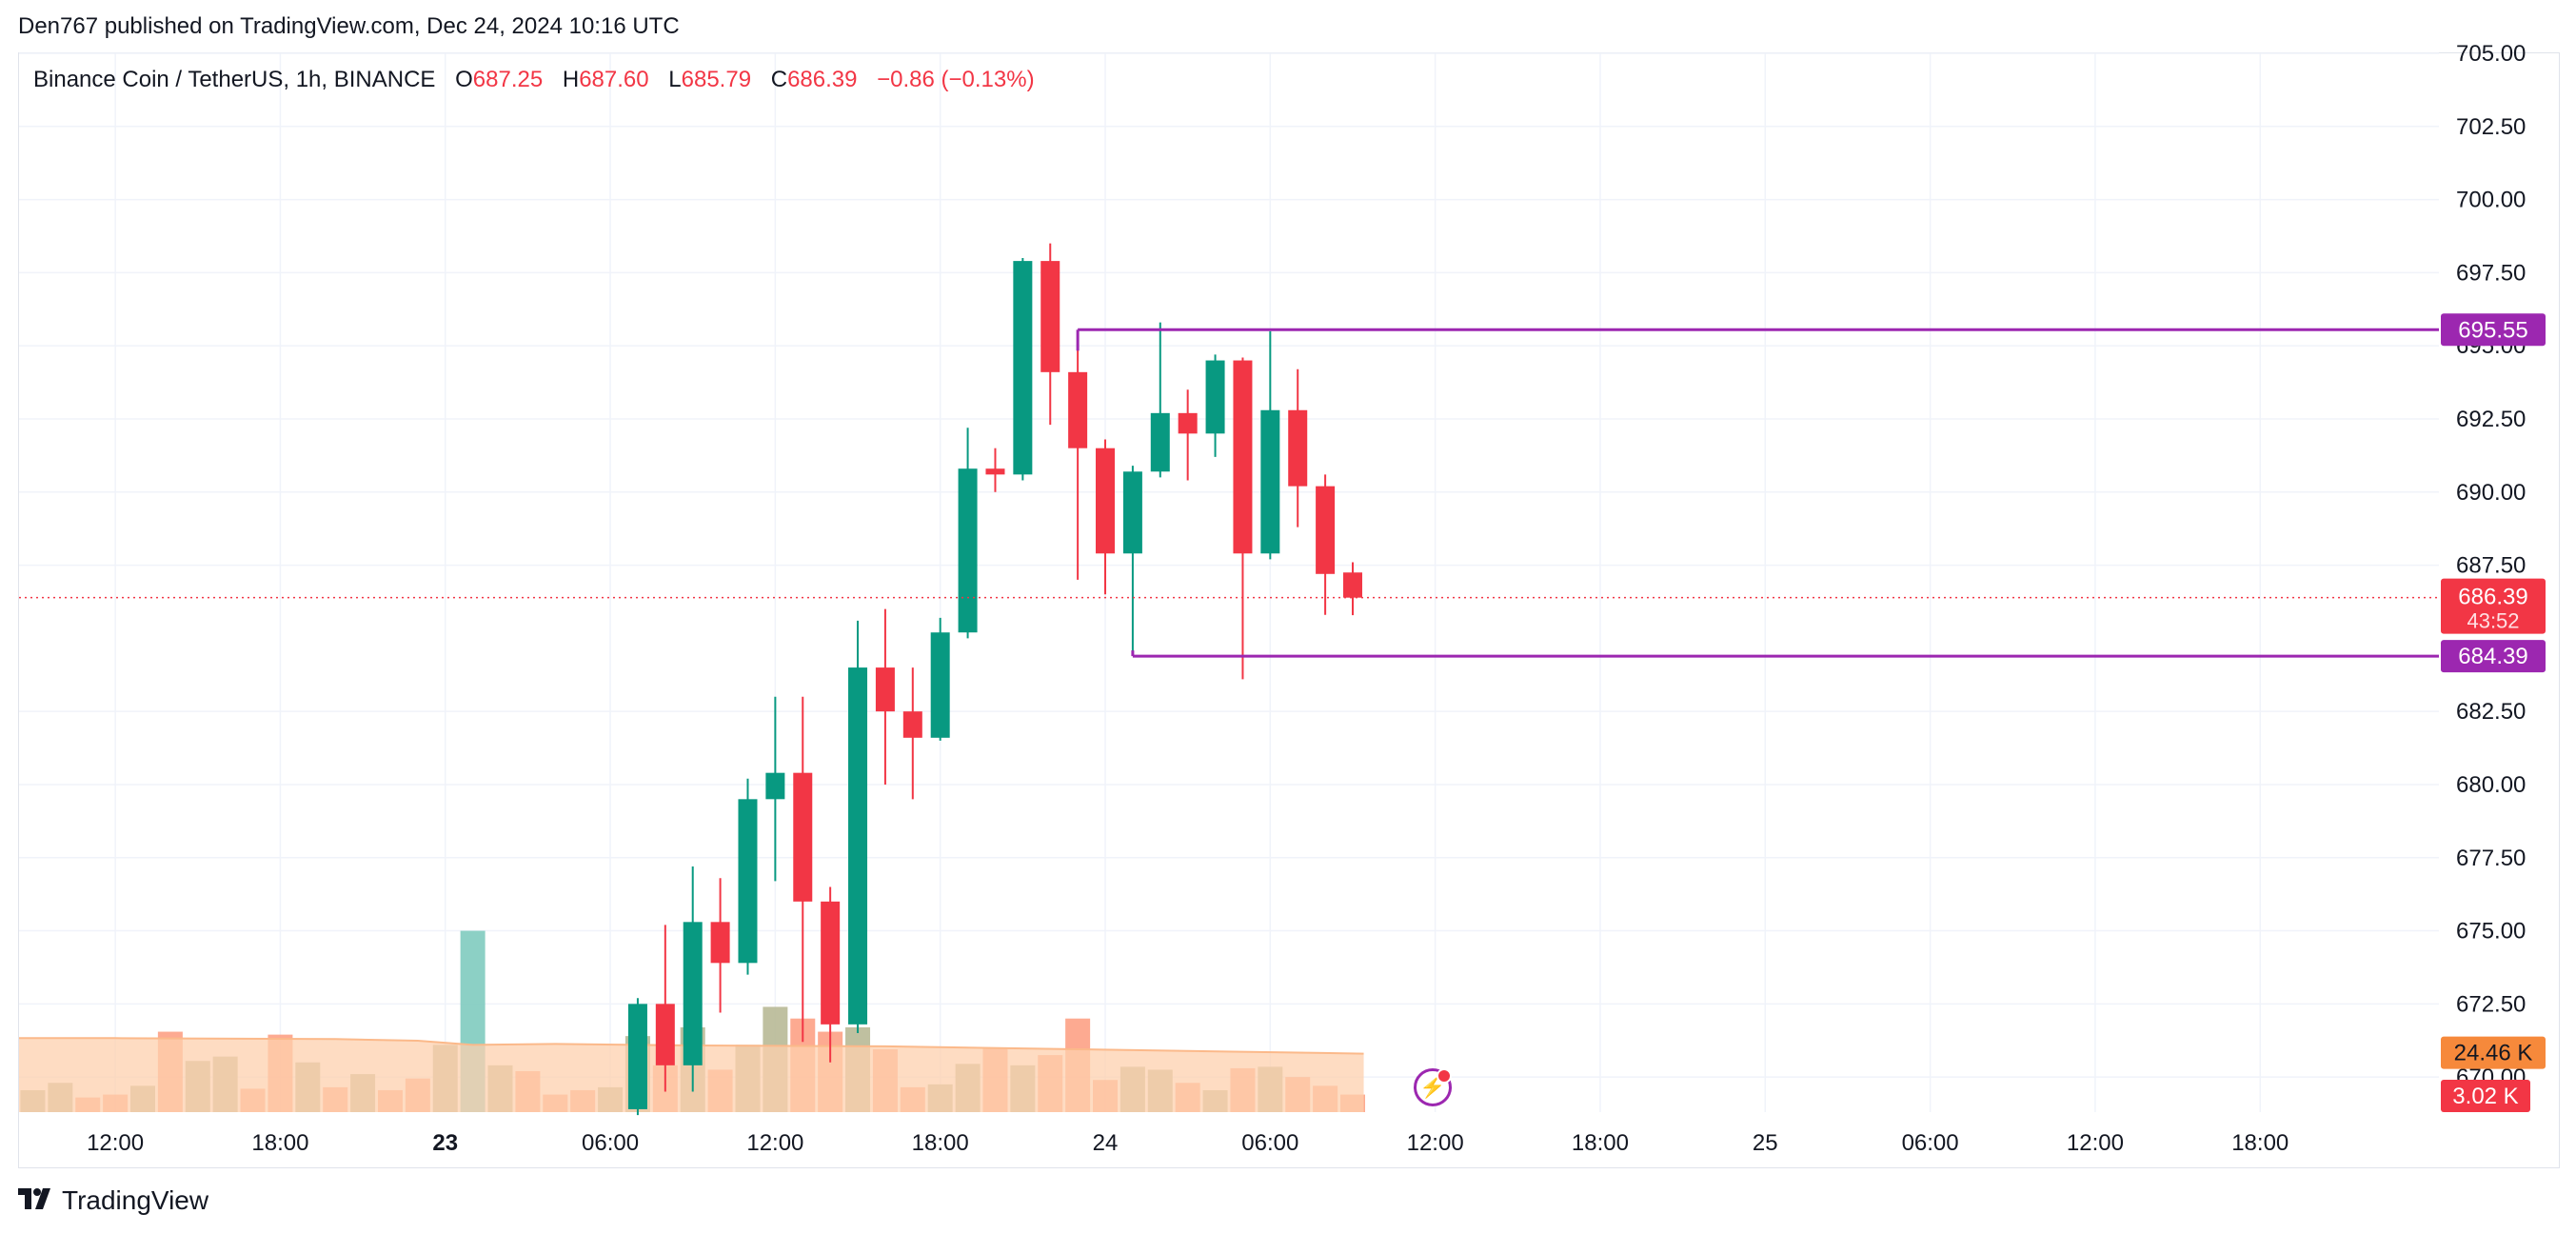 The image size is (2576, 1234). What do you see at coordinates (2491, 858) in the screenshot?
I see `y-tick-label: 677.50` at bounding box center [2491, 858].